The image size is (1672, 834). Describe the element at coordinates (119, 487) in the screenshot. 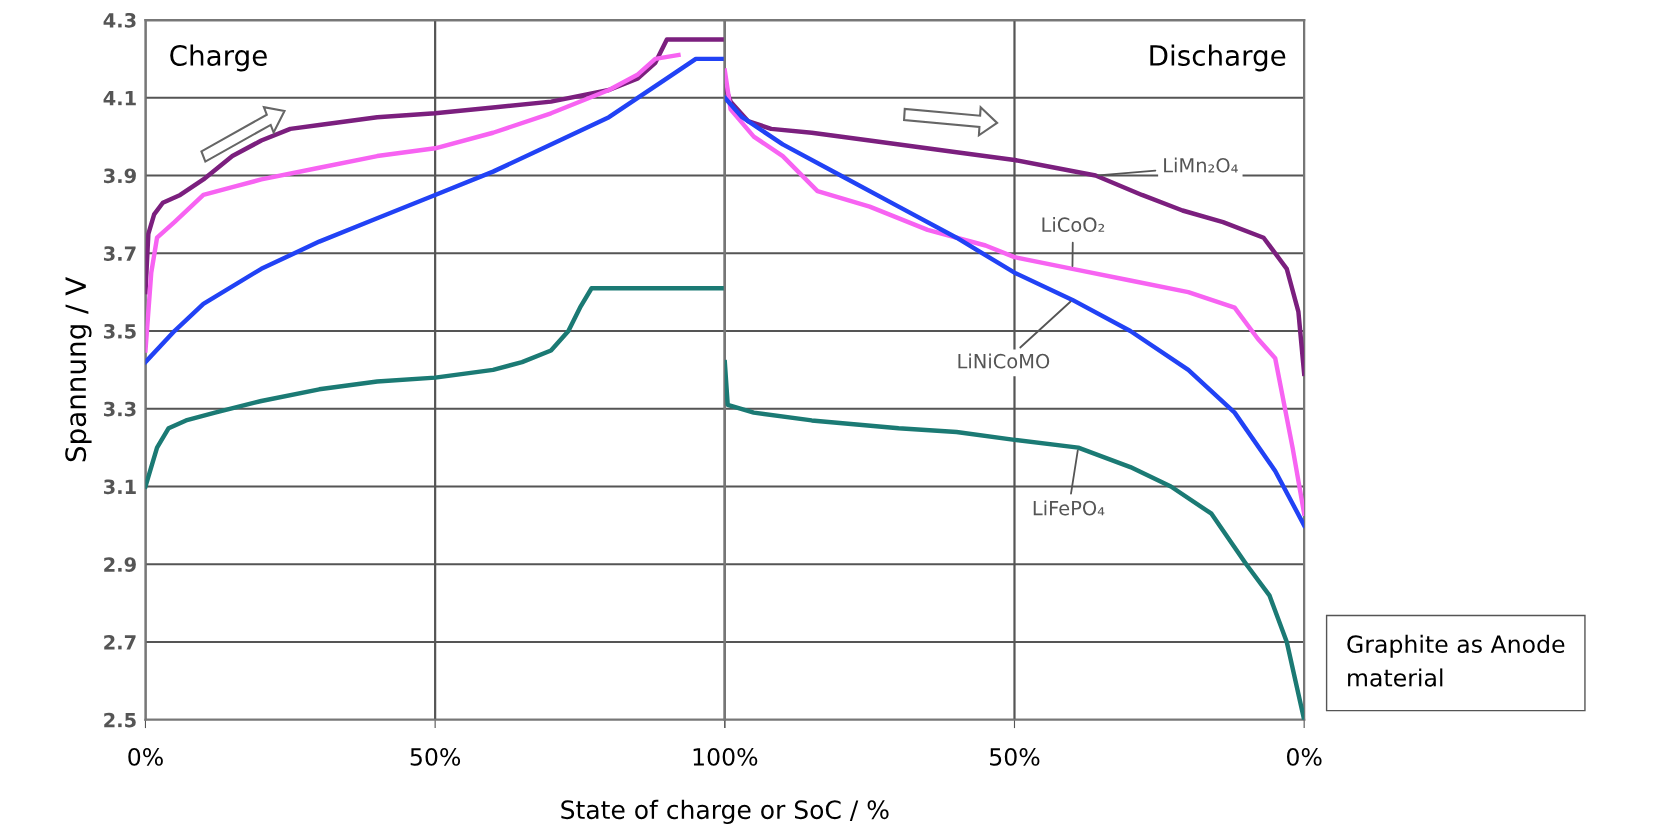

I see `y-tick-label: 3.1` at that location.